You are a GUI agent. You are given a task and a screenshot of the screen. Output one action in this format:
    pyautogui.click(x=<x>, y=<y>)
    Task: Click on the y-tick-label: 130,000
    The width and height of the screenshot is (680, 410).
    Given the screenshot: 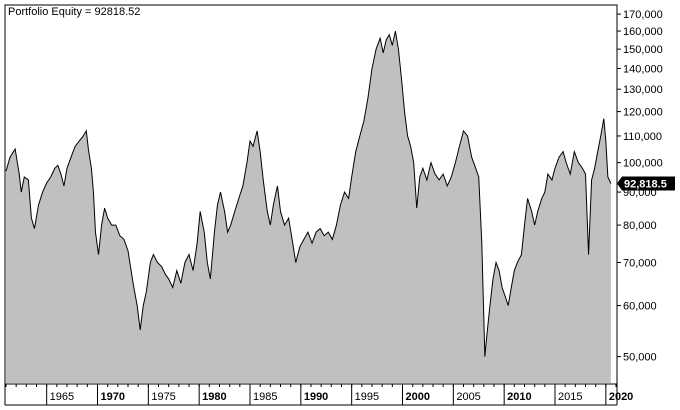 What is the action you would take?
    pyautogui.click(x=643, y=90)
    